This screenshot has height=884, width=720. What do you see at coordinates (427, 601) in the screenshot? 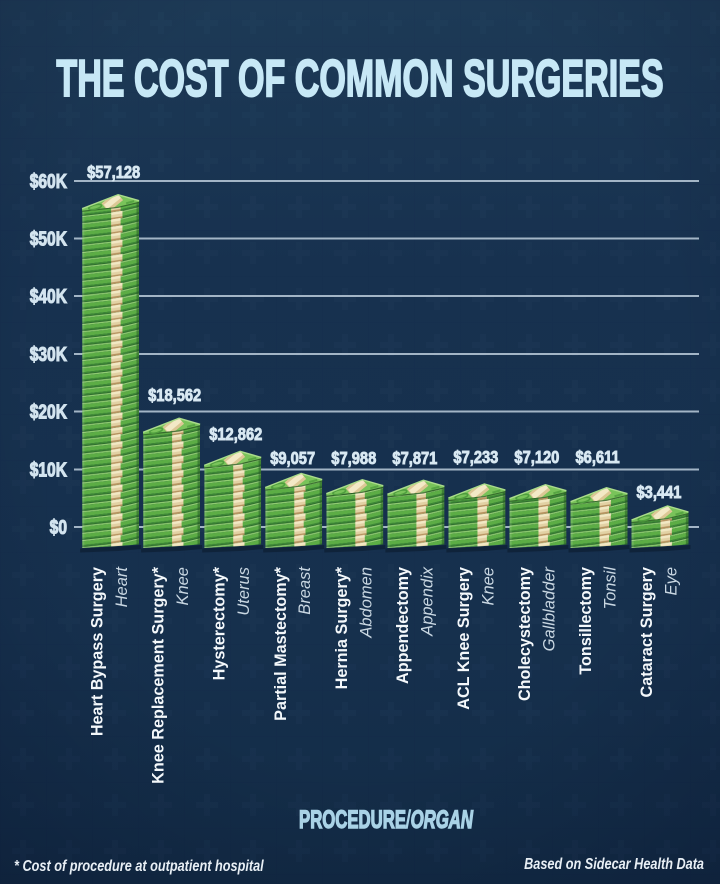
I see `svg-text: Appendix` at bounding box center [427, 601].